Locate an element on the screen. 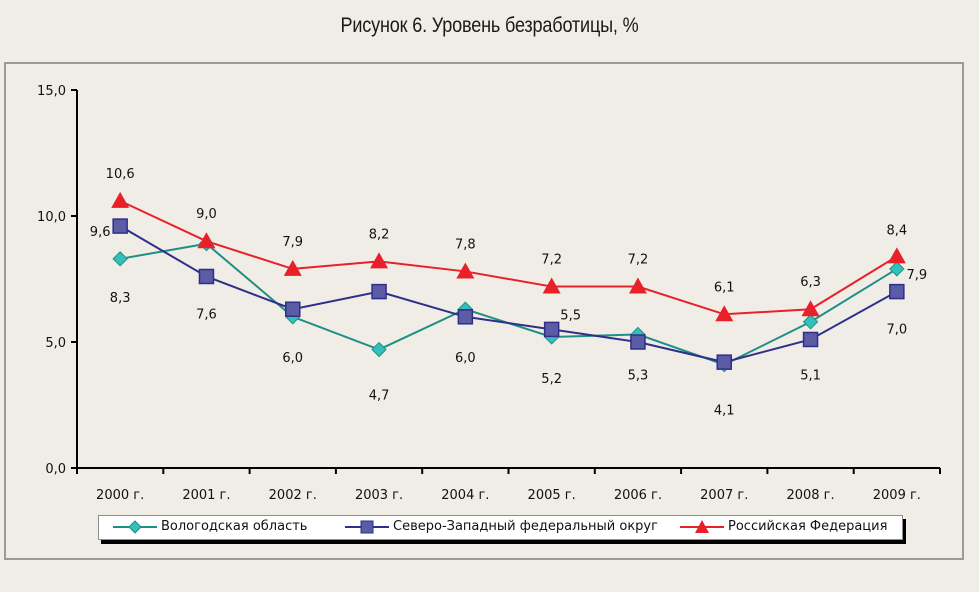 The image size is (979, 592). data-label: 6,3 is located at coordinates (810, 282).